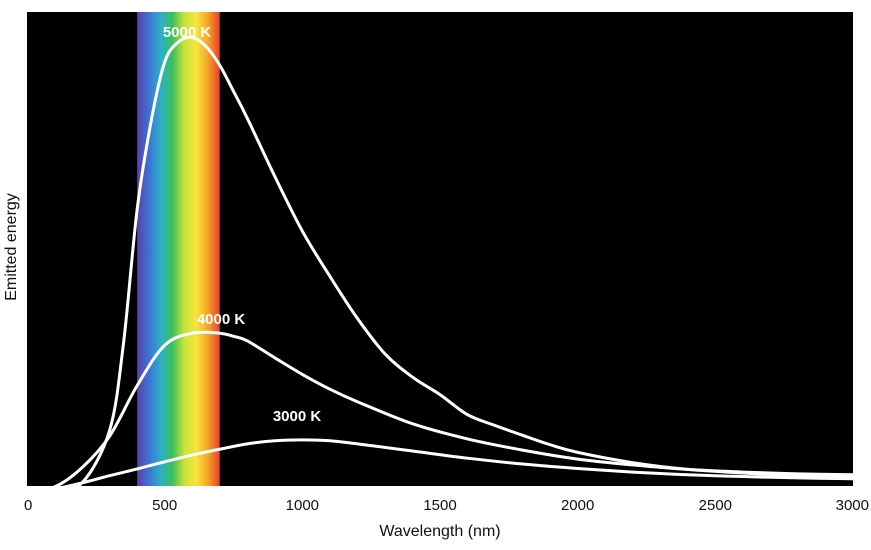 Image resolution: width=871 pixels, height=550 pixels. I want to click on x-tick-label: 1000, so click(302, 505).